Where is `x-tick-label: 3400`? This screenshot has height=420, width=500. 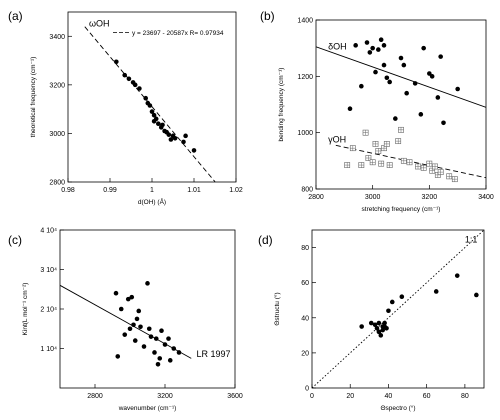 x-tick-label: 3400 is located at coordinates (486, 197).